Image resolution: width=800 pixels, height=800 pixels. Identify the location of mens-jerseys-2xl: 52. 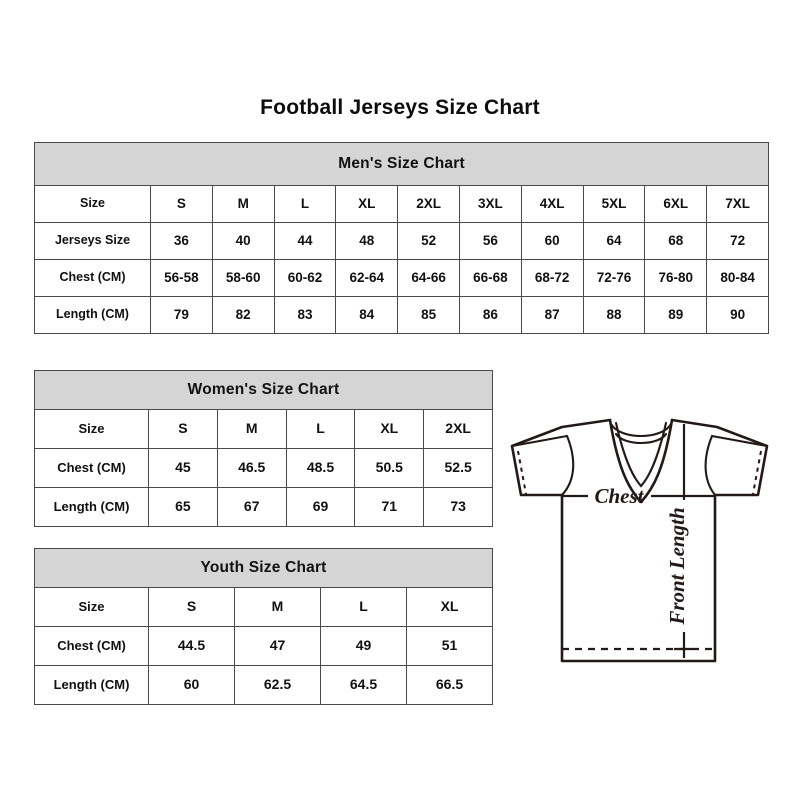
(428, 241).